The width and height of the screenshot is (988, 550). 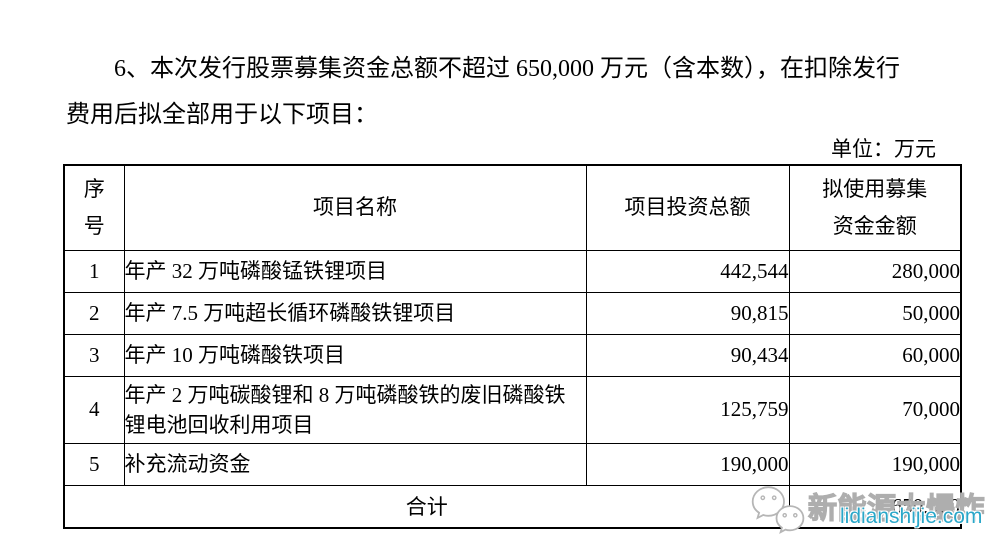 I want to click on unit-label: 单位：万元, so click(x=883, y=149).